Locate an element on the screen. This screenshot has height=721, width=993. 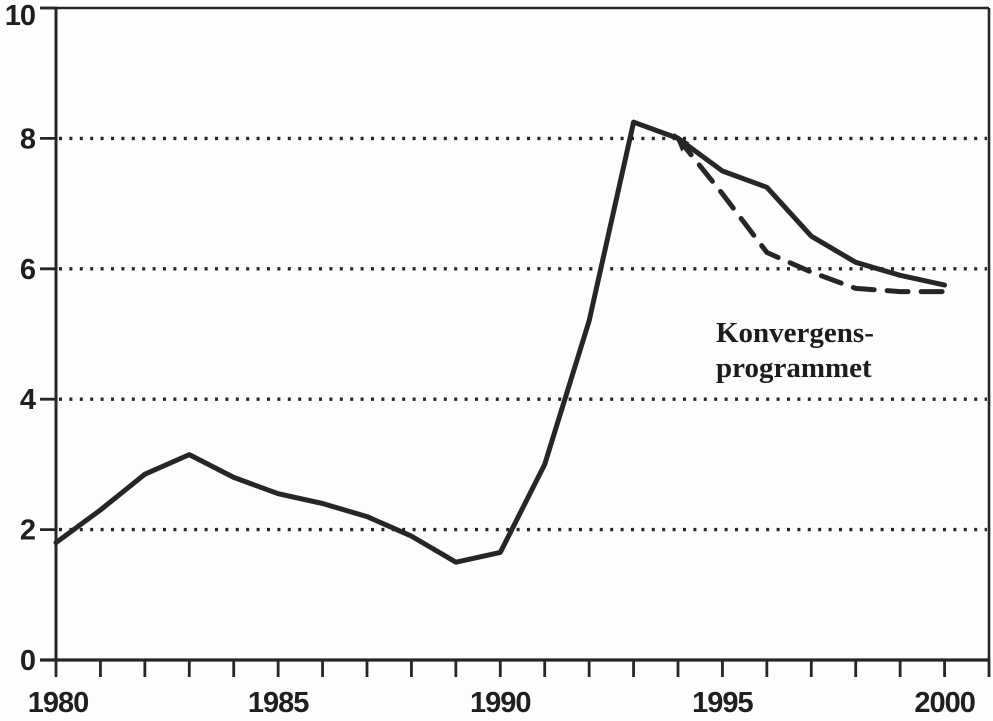
y-tick-label: 0 is located at coordinates (27, 661).